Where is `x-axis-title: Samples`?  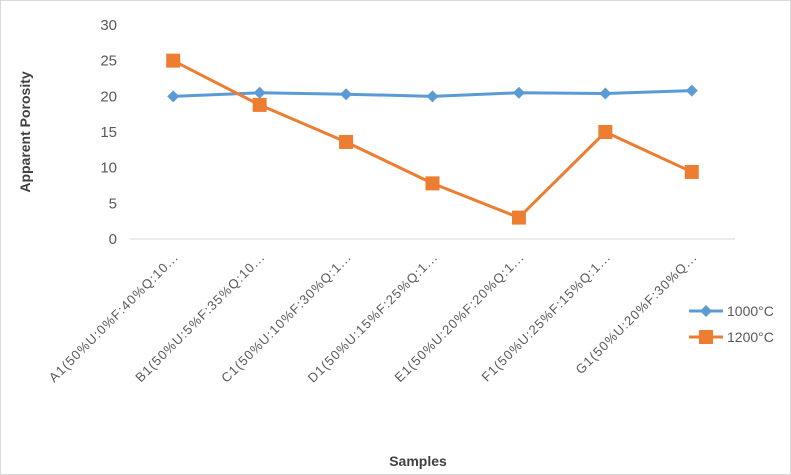 x-axis-title: Samples is located at coordinates (418, 461).